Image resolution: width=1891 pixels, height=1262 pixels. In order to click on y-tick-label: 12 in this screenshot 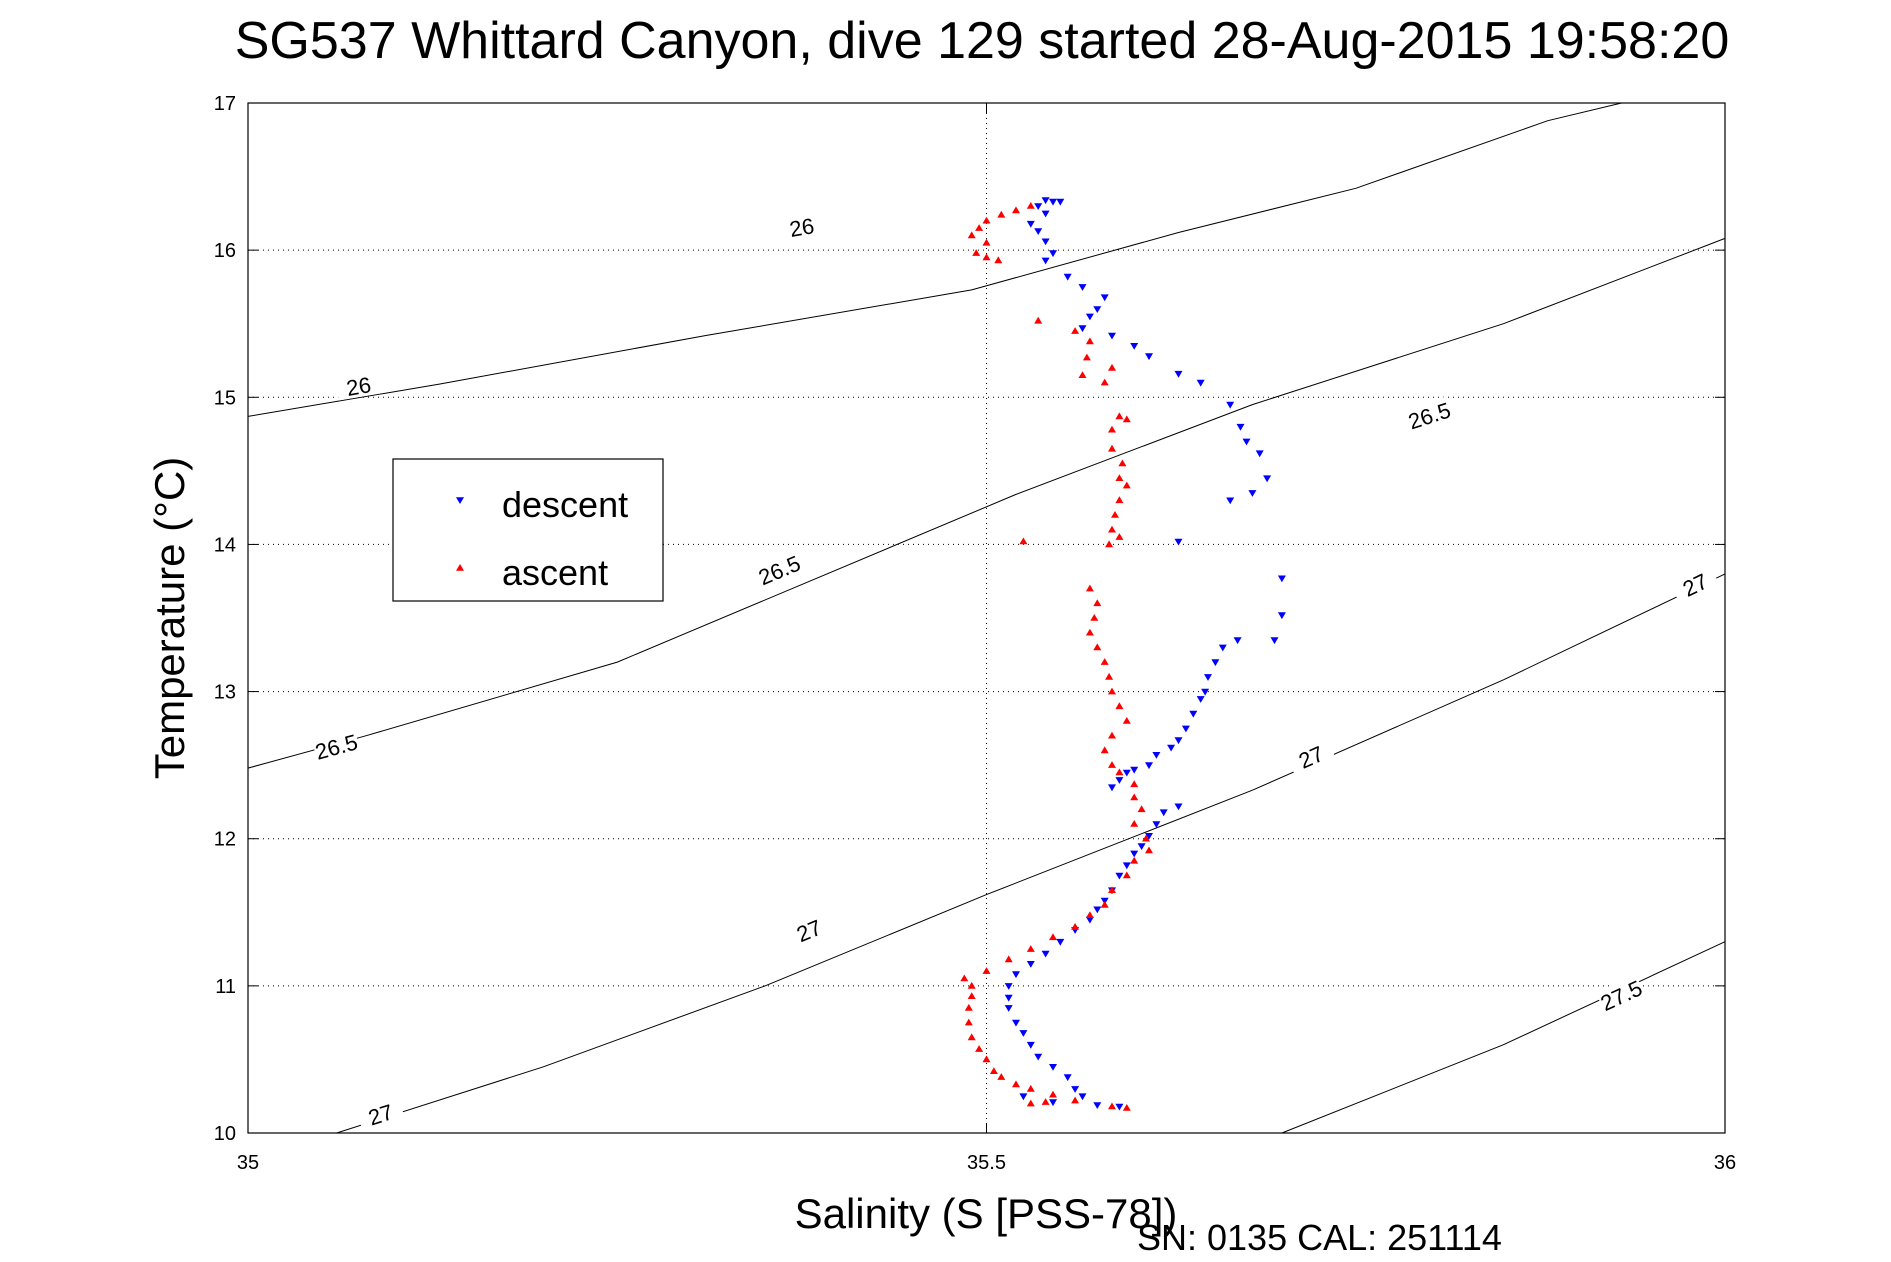, I will do `click(225, 840)`.